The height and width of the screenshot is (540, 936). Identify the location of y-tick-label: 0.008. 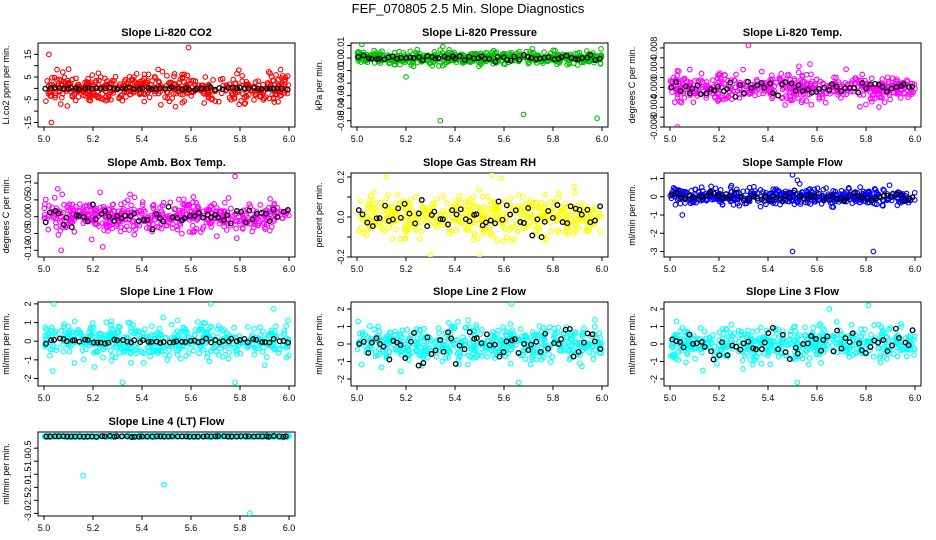
(654, 48).